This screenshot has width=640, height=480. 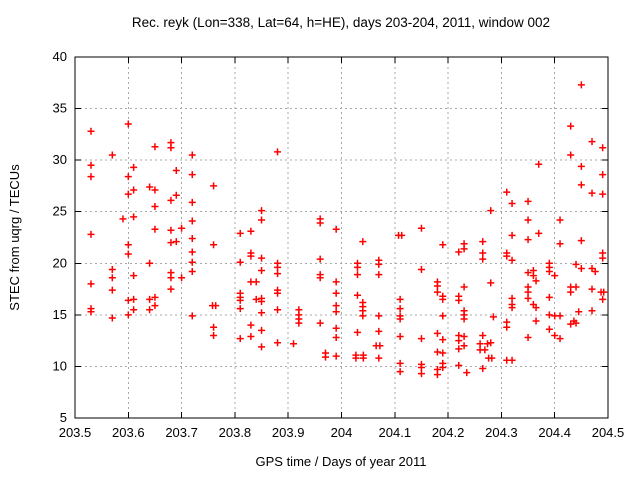 I want to click on x-tick-label: 203.8, so click(x=235, y=432).